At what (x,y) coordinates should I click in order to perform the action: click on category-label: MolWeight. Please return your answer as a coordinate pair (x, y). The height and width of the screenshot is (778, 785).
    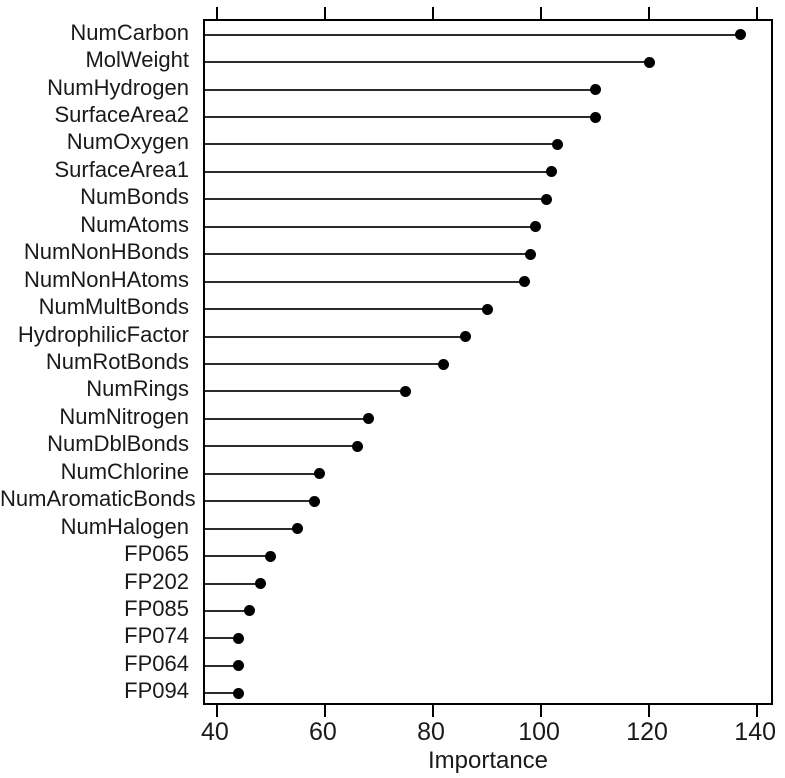
    Looking at the image, I should click on (137, 60).